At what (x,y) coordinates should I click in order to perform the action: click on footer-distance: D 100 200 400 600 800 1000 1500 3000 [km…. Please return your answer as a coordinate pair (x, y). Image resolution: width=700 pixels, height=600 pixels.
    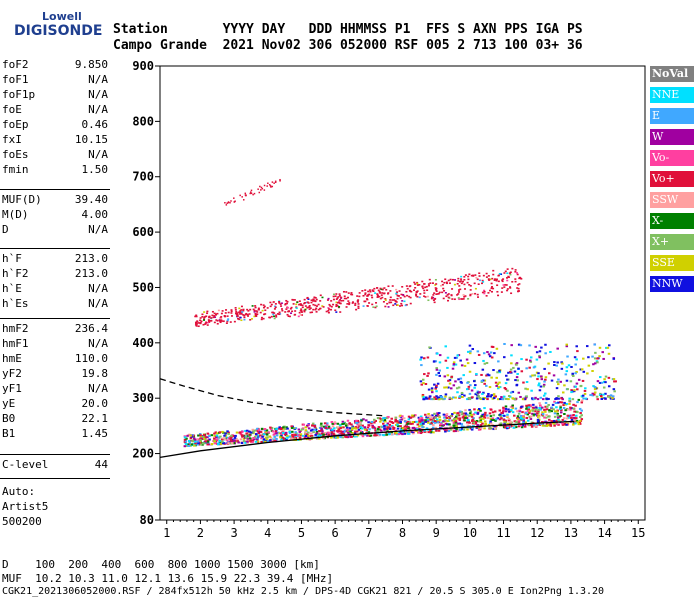
    Looking at the image, I should click on (161, 564).